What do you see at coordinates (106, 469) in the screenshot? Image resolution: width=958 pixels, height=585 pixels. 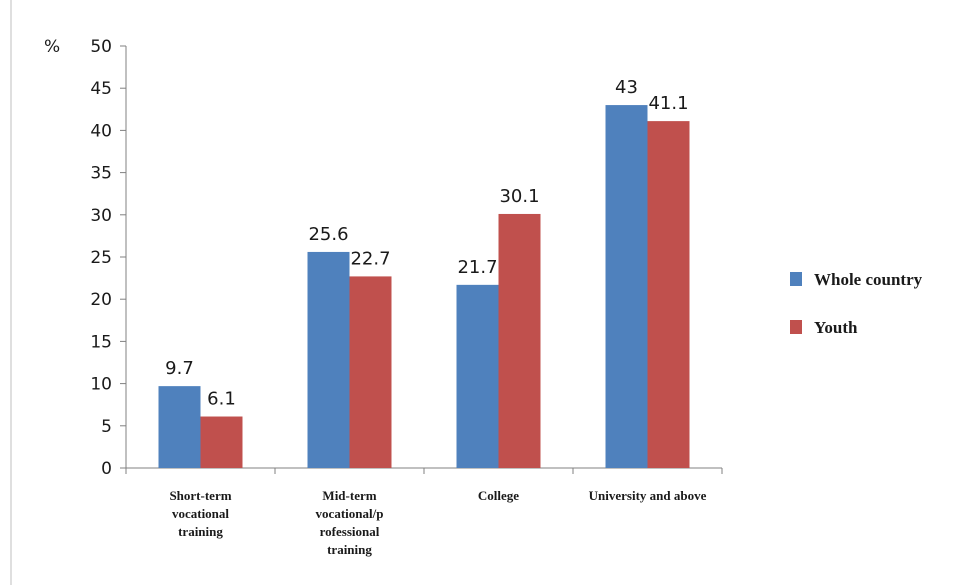 I see `y-tick-label: 0` at bounding box center [106, 469].